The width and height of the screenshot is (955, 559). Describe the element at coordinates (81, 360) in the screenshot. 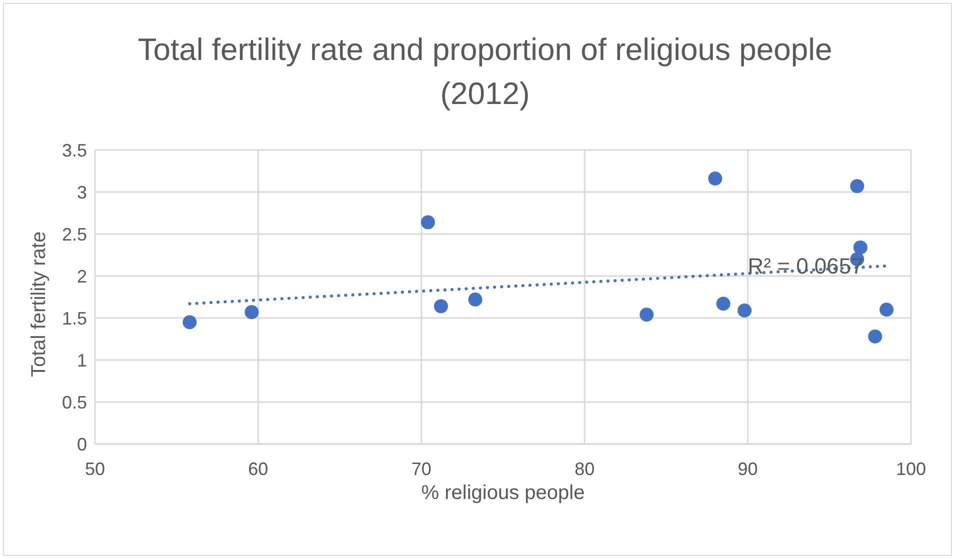

I see `y-tick-label: 1` at that location.